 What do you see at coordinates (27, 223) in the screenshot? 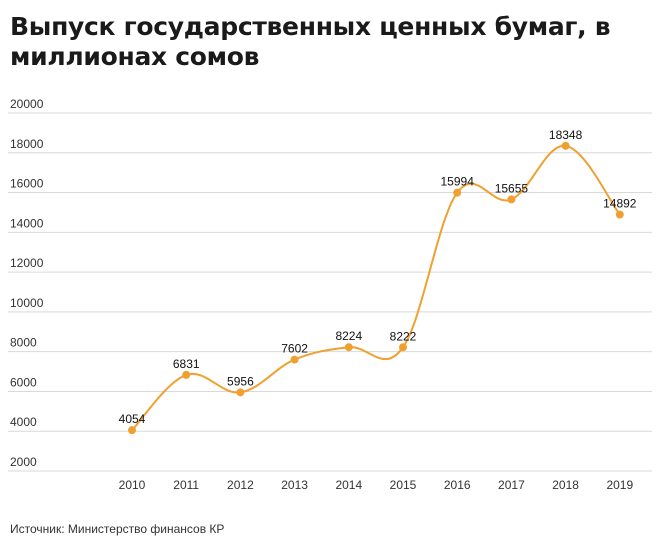
I see `y-tick-label: 14000` at bounding box center [27, 223].